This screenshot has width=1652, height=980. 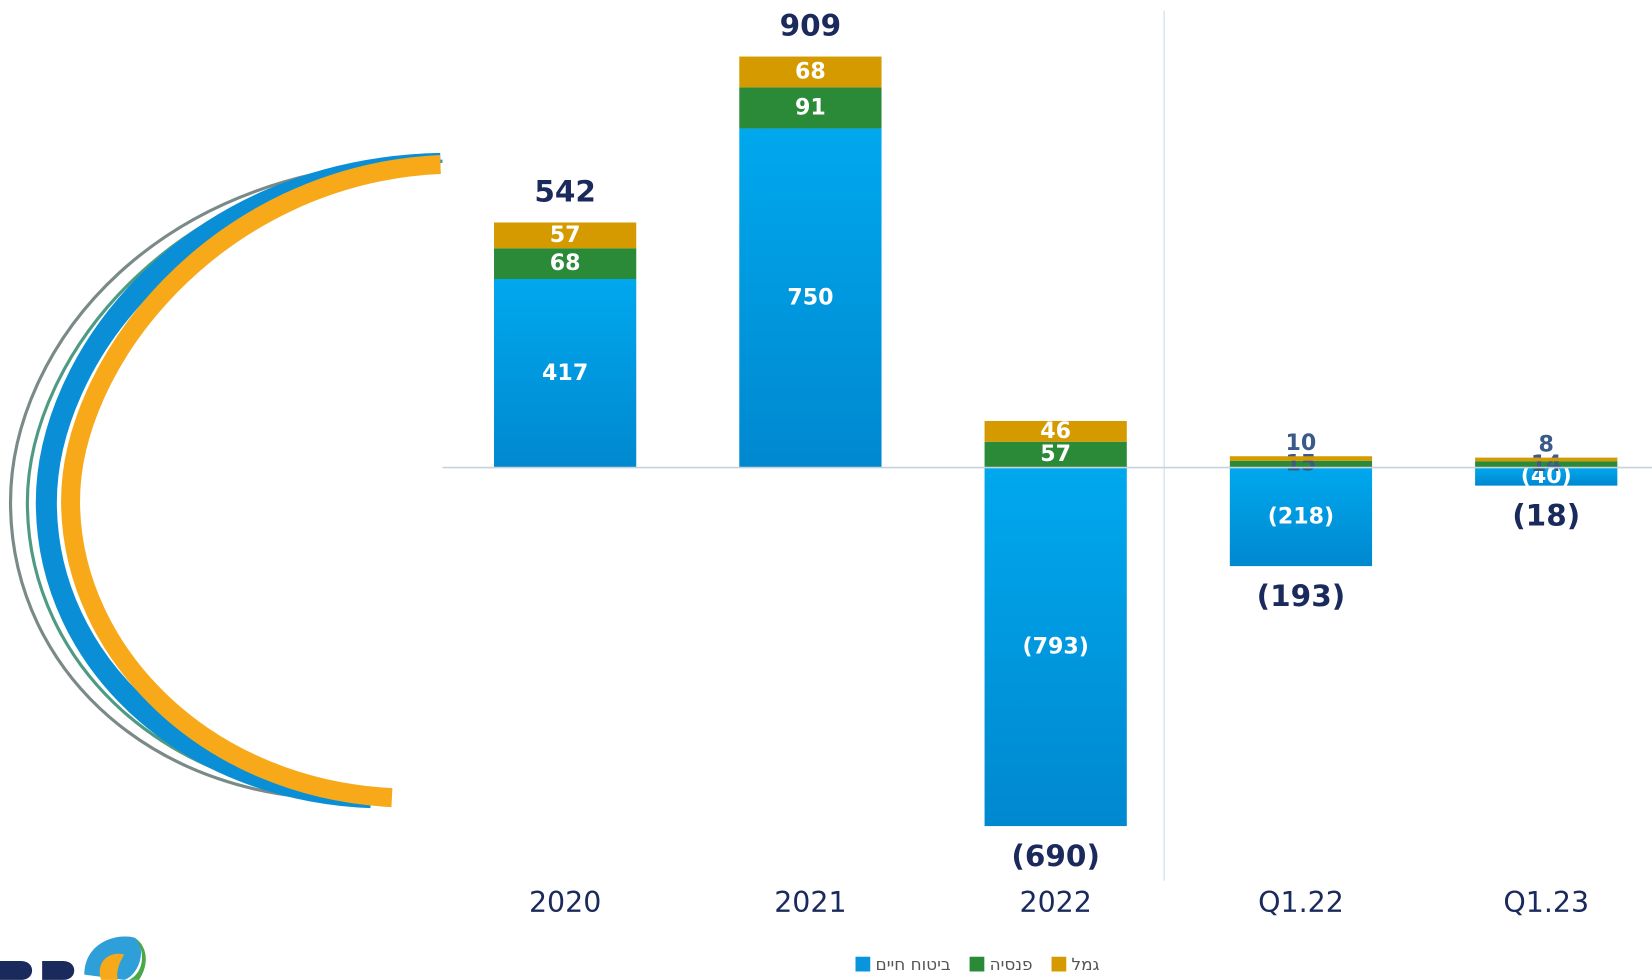 What do you see at coordinates (1546, 516) in the screenshot?
I see `total-label: (18)` at bounding box center [1546, 516].